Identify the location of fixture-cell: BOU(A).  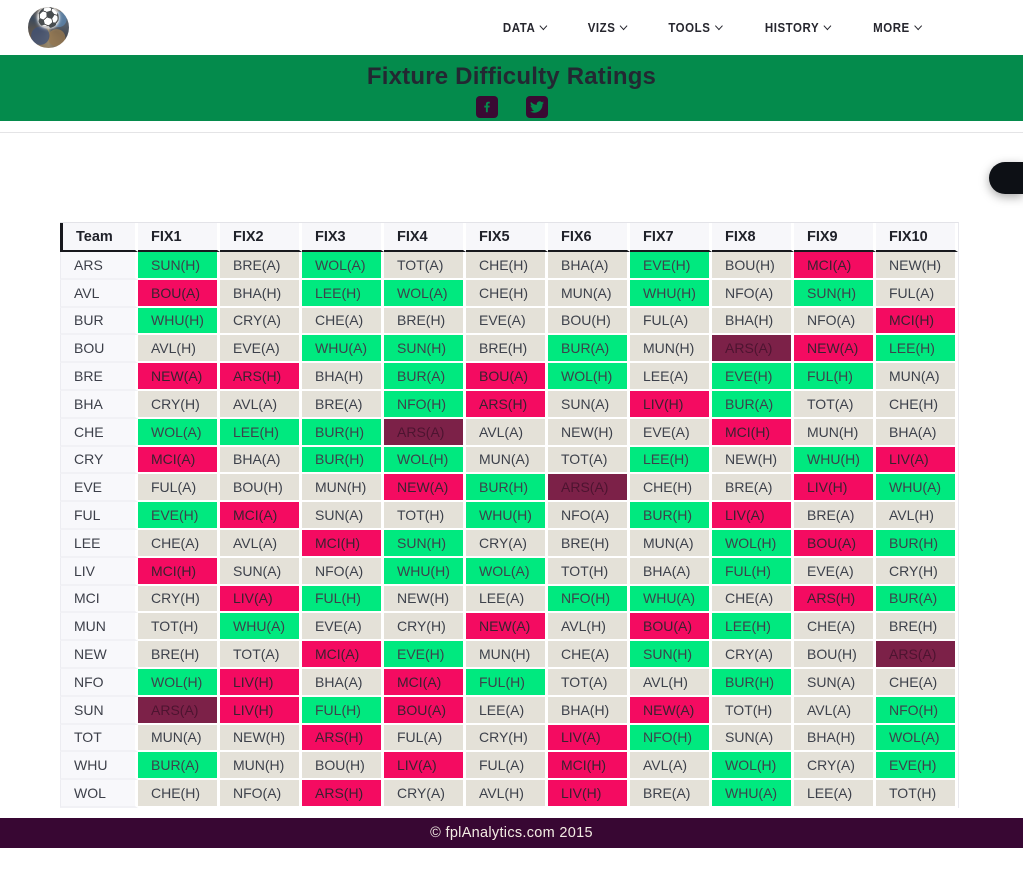
(671, 627).